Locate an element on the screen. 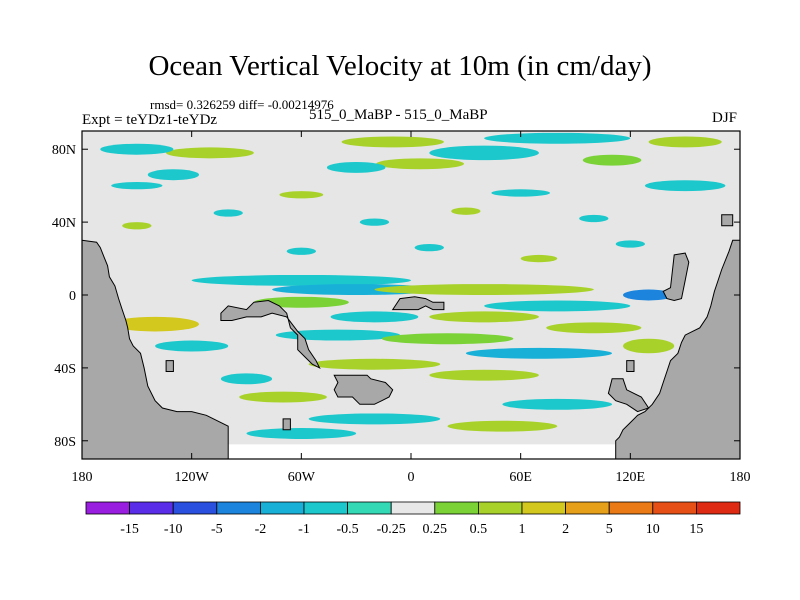  southern-white-band is located at coordinates (422, 451).